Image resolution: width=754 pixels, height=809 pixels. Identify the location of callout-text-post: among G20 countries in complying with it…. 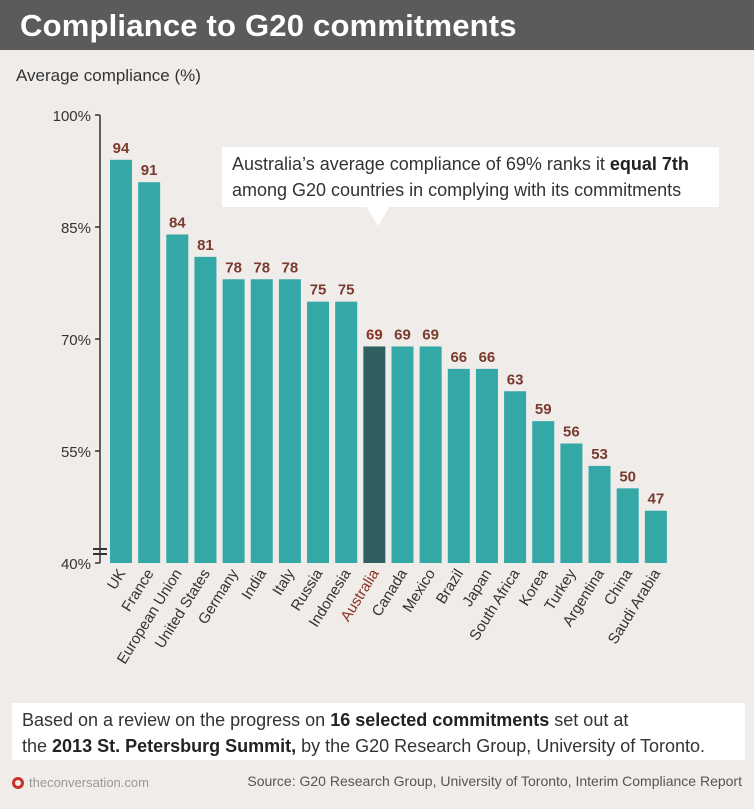
(457, 190).